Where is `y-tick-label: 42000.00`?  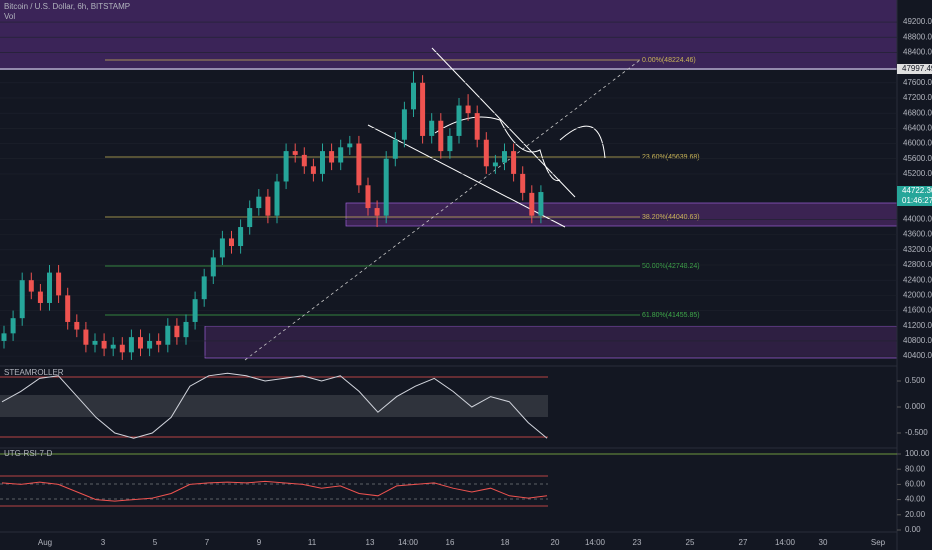
y-tick-label: 42000.00 is located at coordinates (917, 294).